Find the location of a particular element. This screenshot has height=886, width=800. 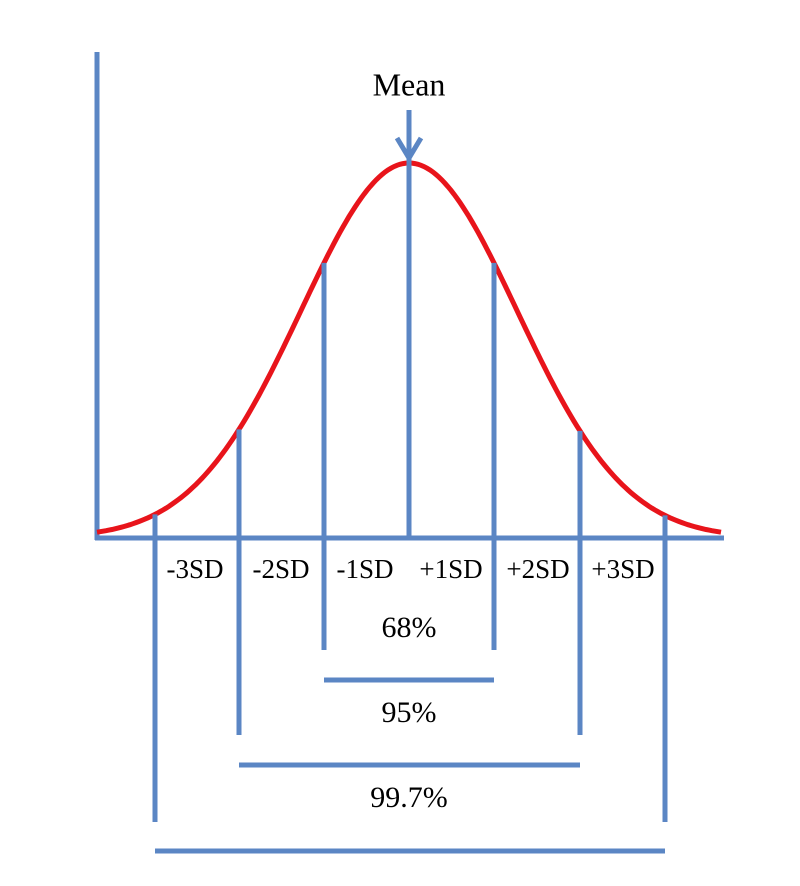

range-label: 68% is located at coordinates (409, 627).